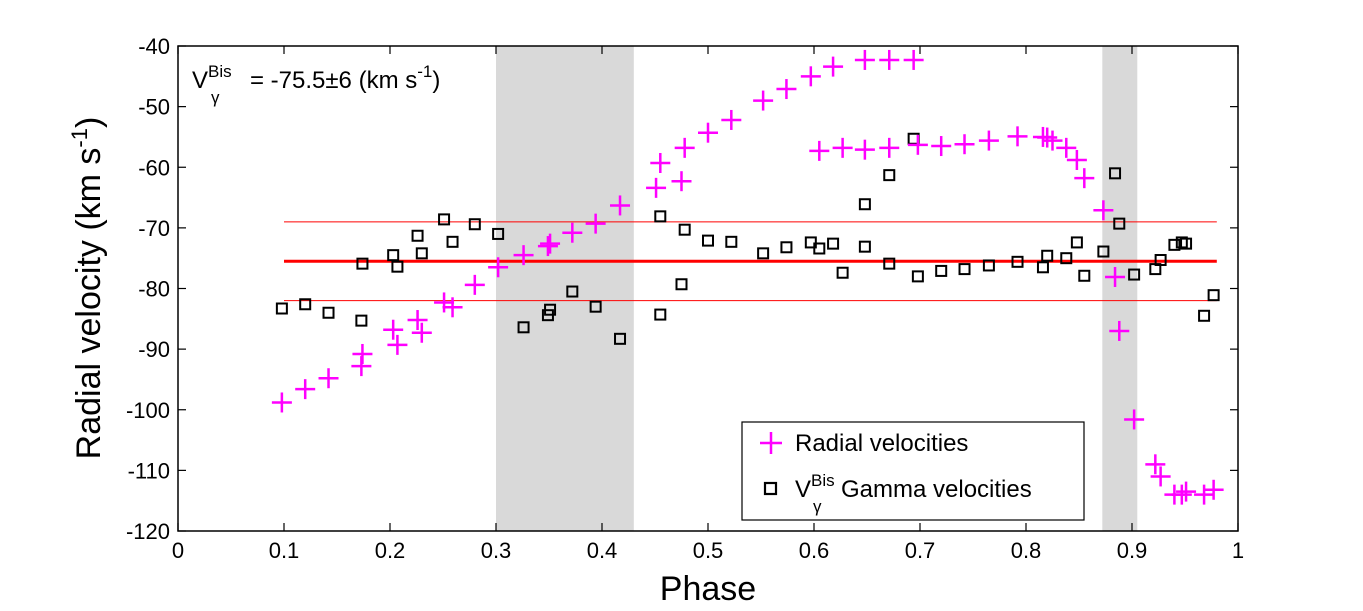 Image resolution: width=1363 pixels, height=611 pixels. I want to click on x-tick-label-7: 0.7, so click(920, 550).